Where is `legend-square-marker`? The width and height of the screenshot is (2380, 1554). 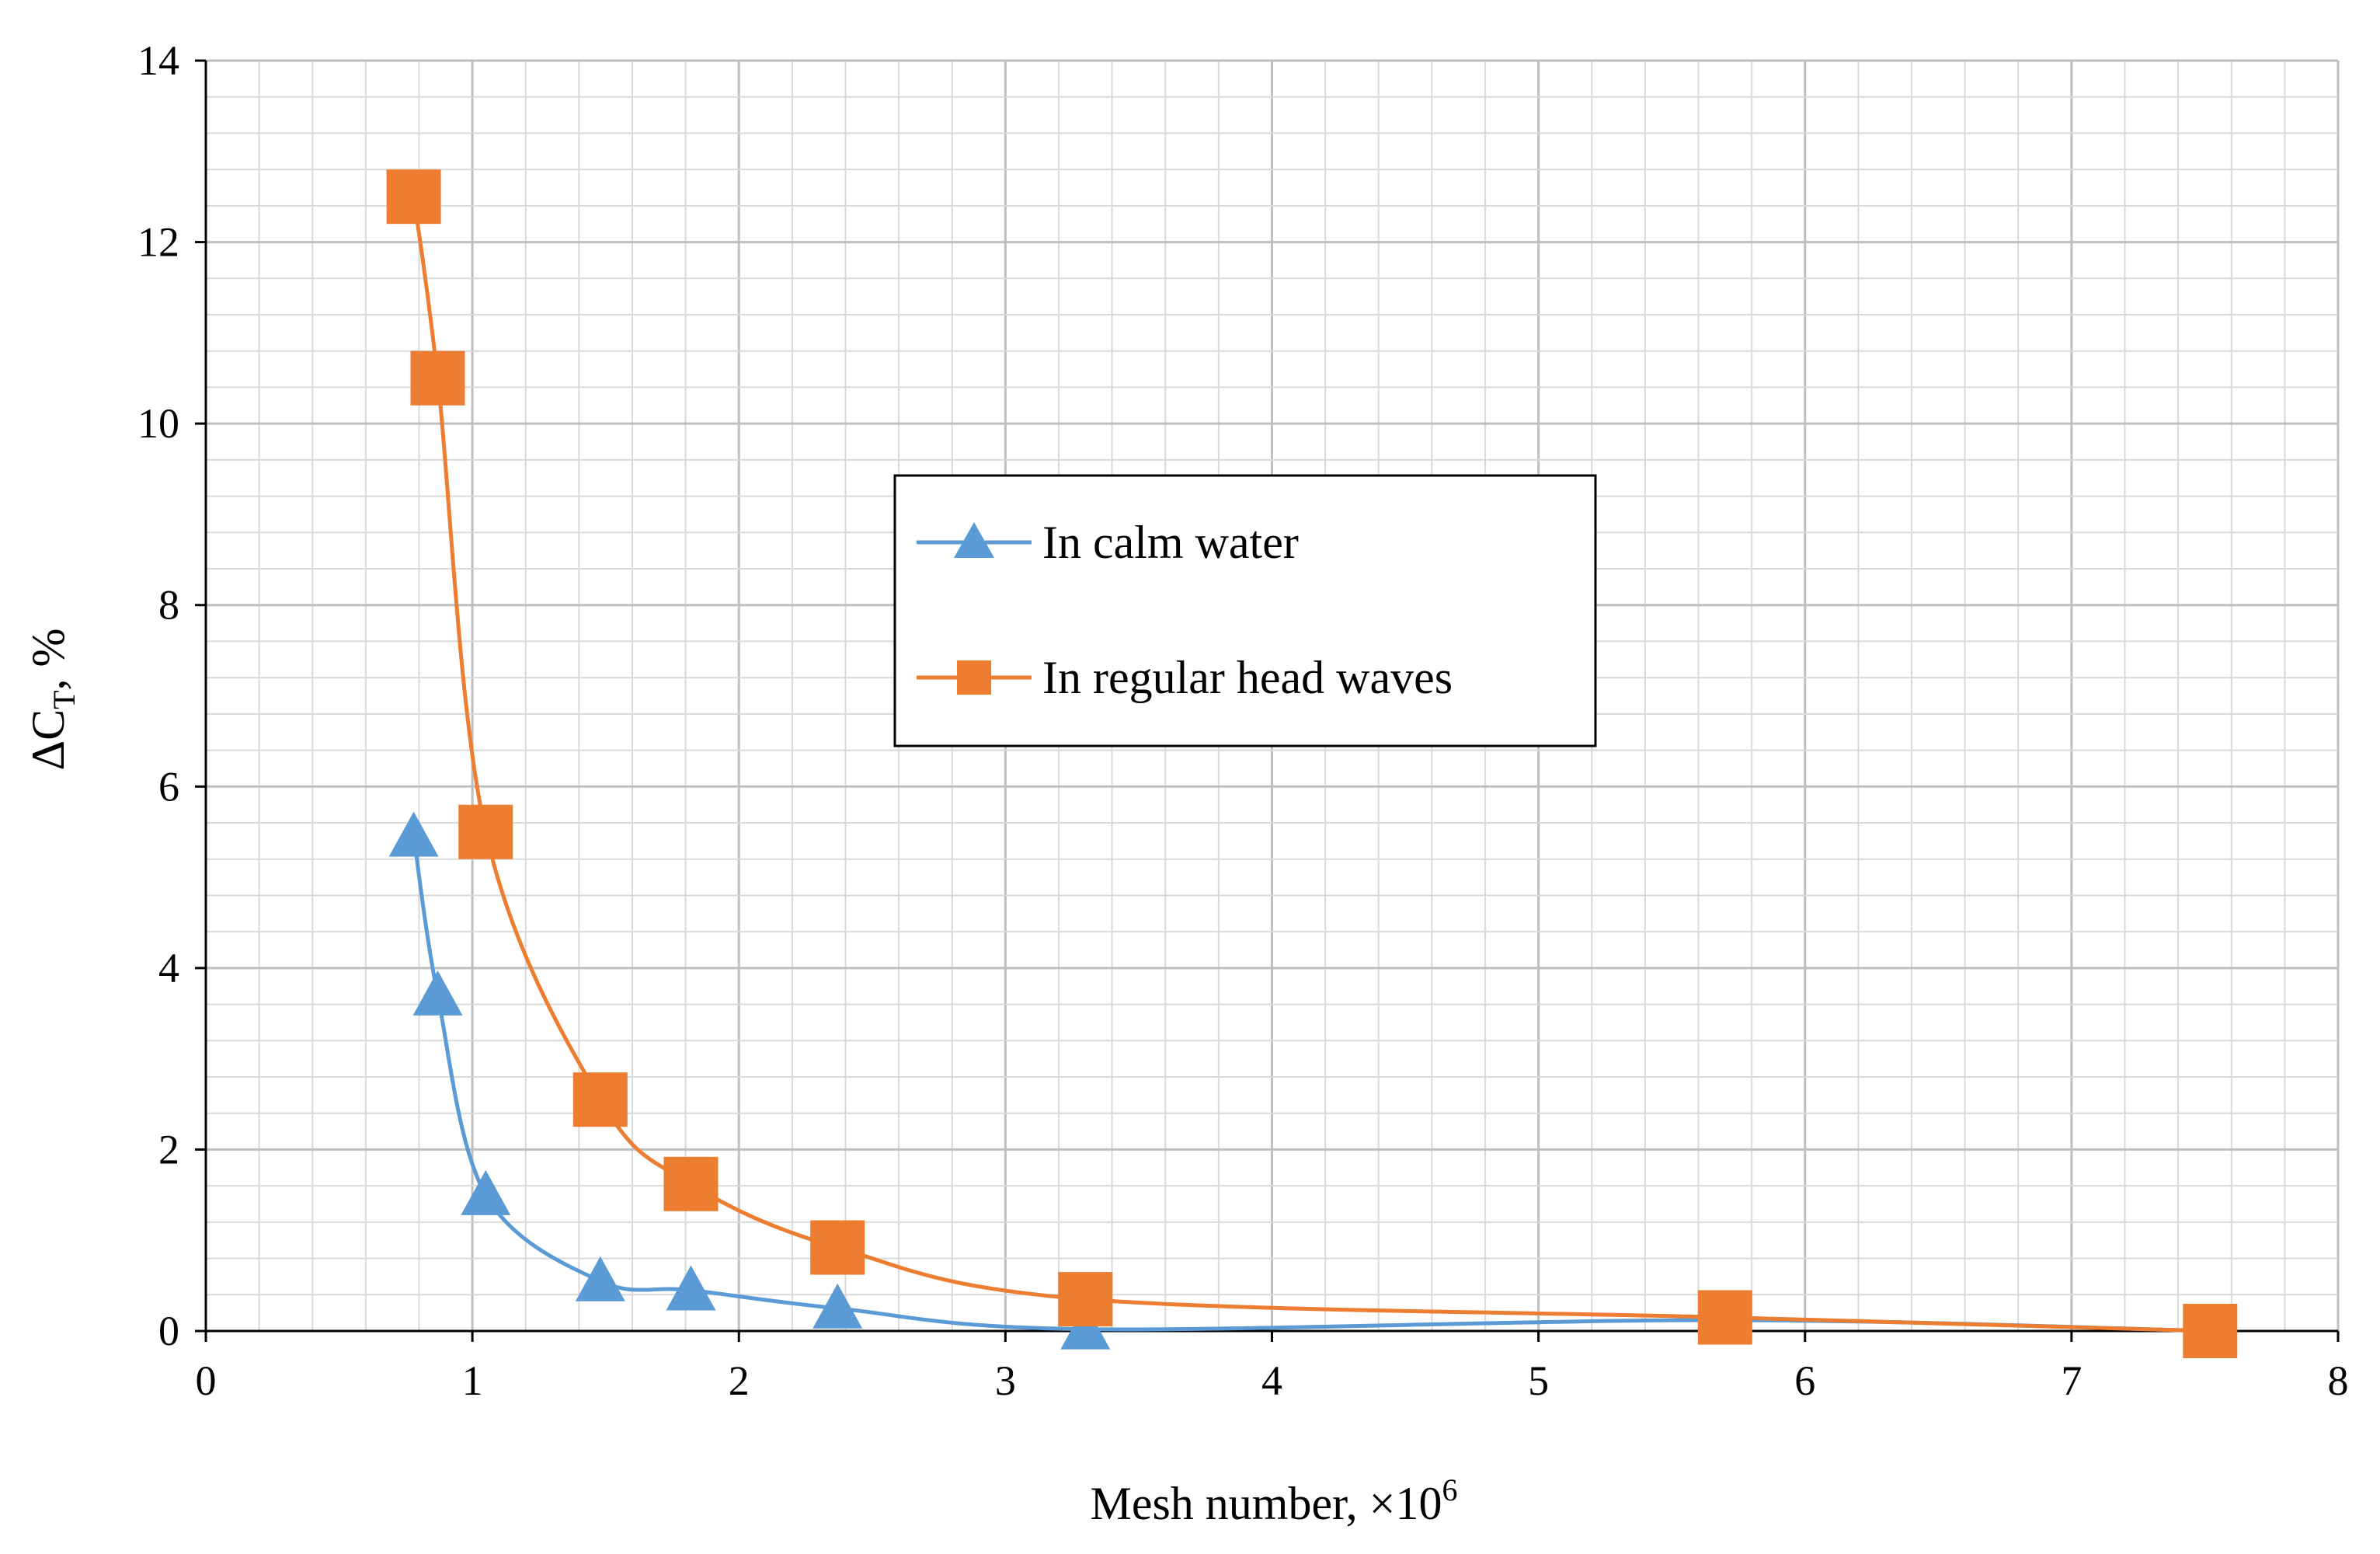 legend-square-marker is located at coordinates (974, 677).